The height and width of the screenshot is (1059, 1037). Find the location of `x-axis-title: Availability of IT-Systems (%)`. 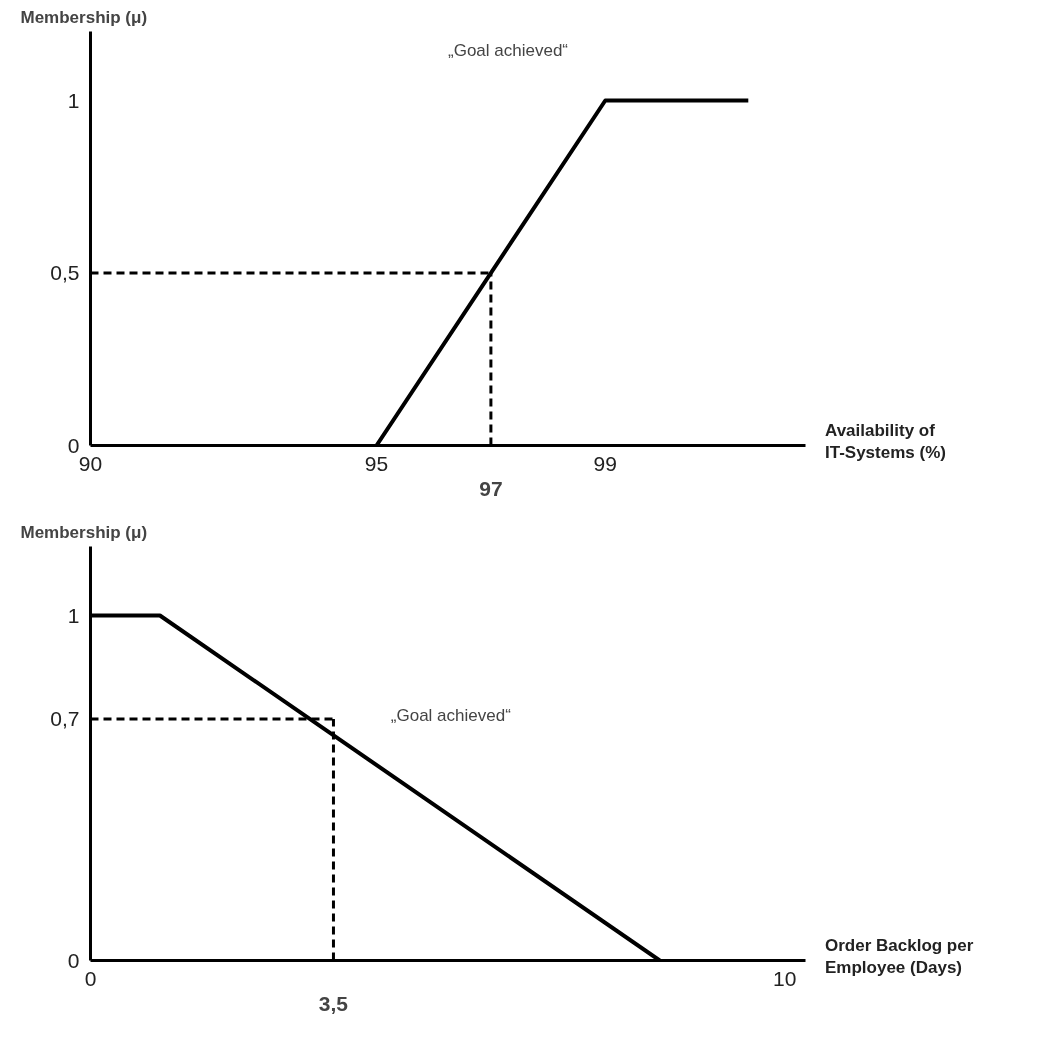

x-axis-title: Availability of IT-Systems (%) is located at coordinates (885, 442).